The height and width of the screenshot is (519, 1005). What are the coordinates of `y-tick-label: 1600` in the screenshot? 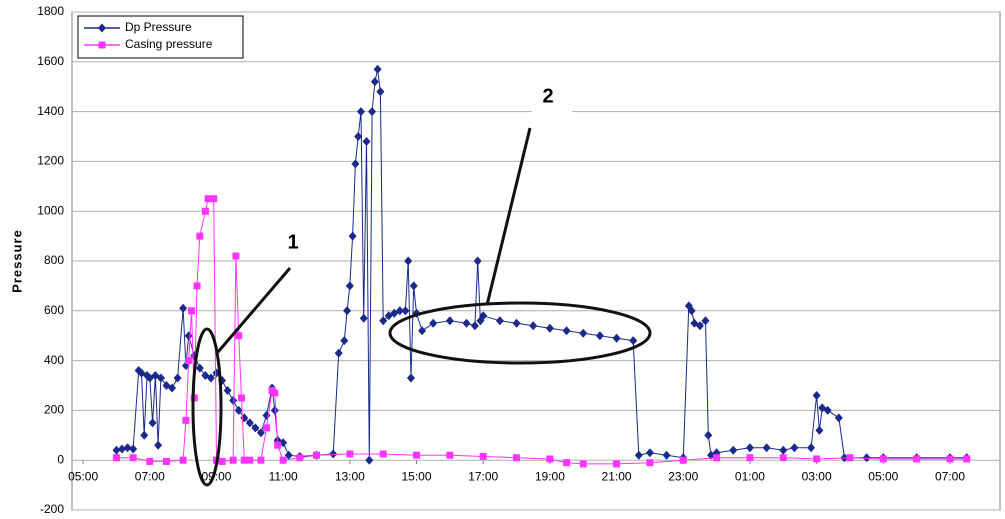 It's located at (50, 61).